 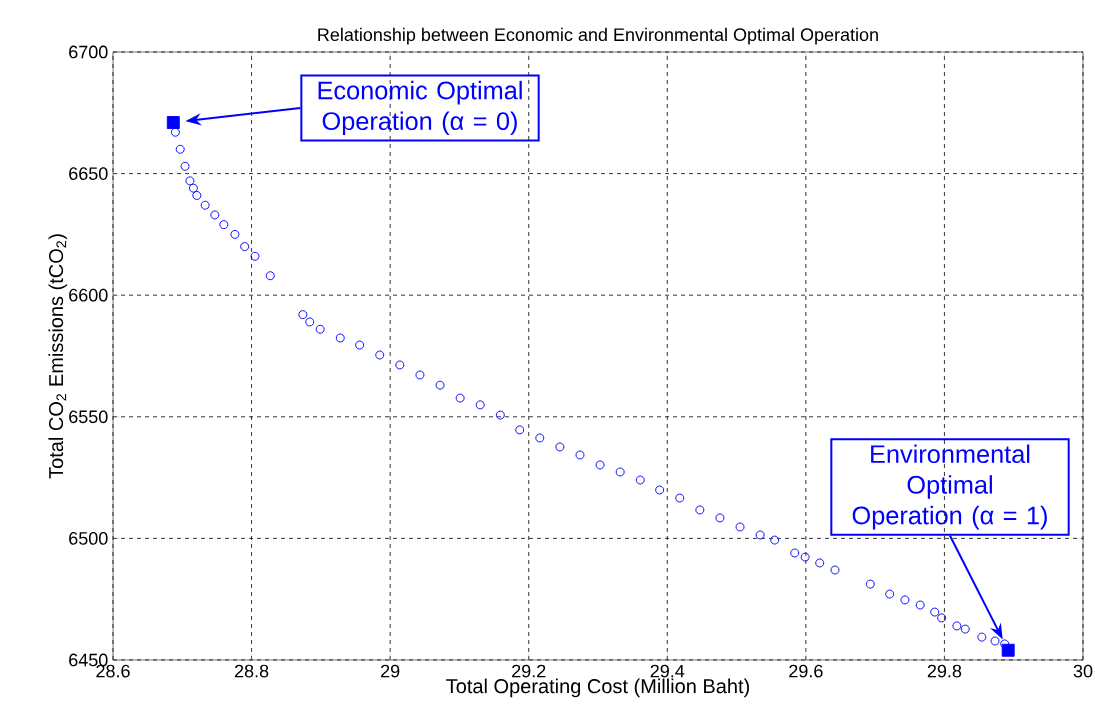 I want to click on y-axis-title: Total CO$_{2}$ Emissions (tCO$_{2}$), so click(x=58, y=356).